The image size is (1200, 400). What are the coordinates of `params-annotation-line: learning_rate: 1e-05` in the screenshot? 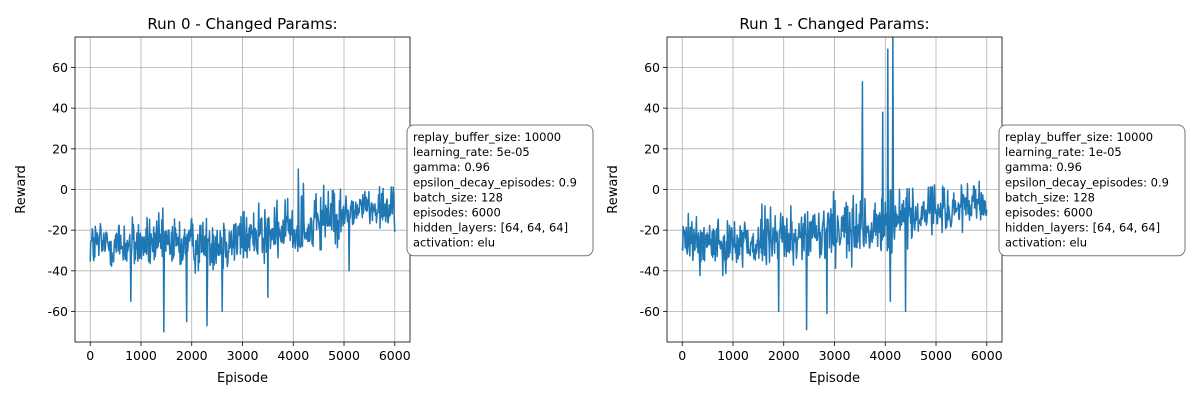 It's located at (1063, 152).